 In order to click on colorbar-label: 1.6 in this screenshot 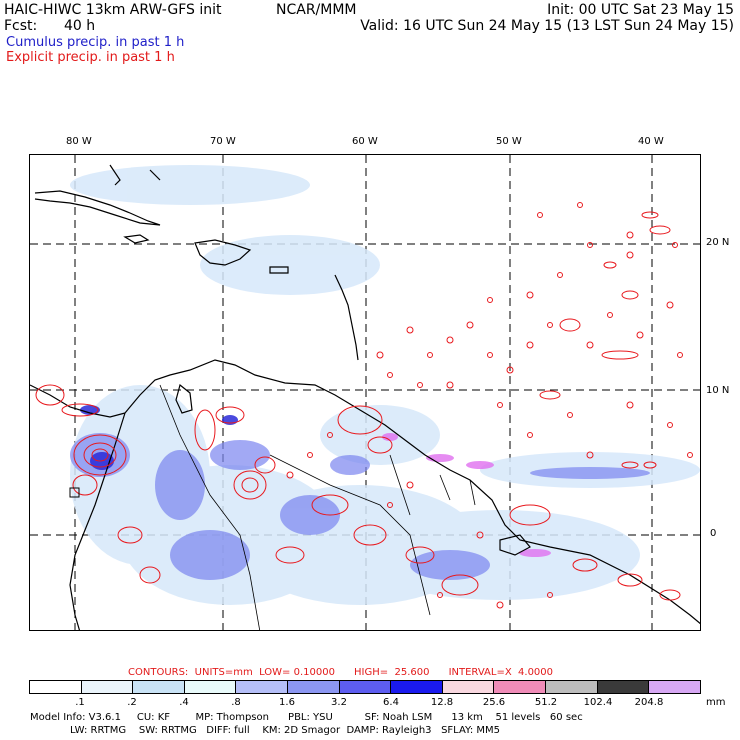, I will do `click(287, 702)`.